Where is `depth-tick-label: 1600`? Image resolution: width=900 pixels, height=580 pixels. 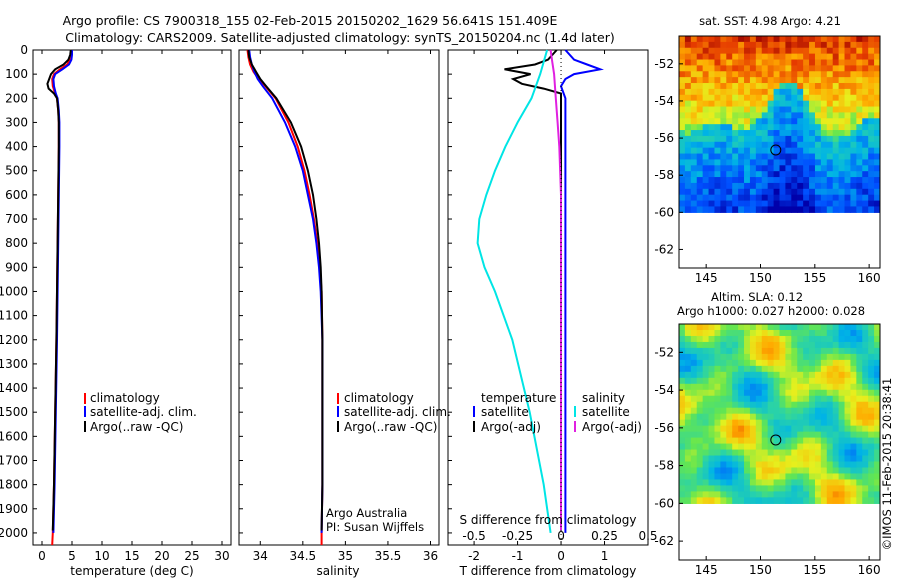 depth-tick-label: 1600 is located at coordinates (14, 436).